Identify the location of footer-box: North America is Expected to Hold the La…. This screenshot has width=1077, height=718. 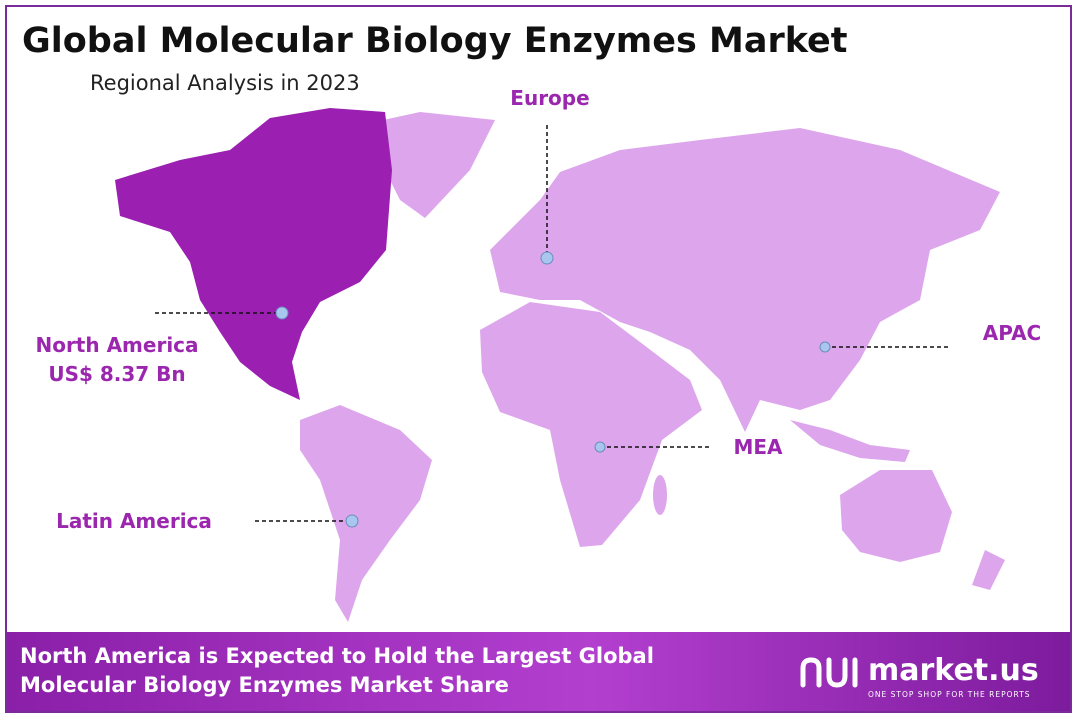
(337, 670).